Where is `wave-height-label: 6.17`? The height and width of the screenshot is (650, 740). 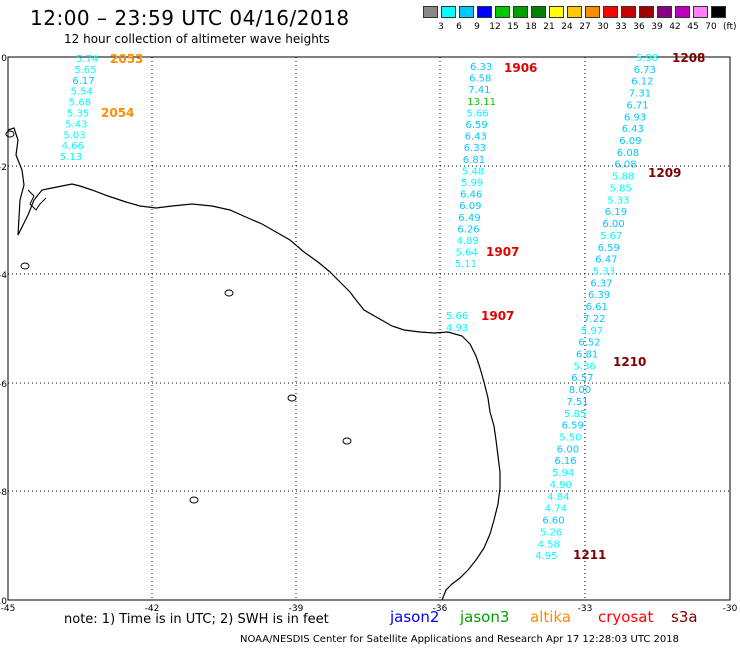
wave-height-label: 6.17 is located at coordinates (83, 81).